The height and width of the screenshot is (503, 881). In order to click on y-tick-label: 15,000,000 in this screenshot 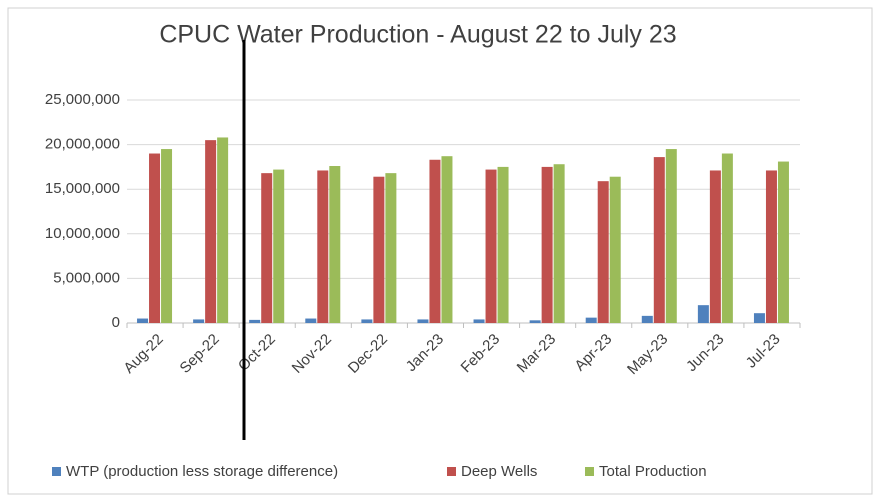, I will do `click(82, 188)`.